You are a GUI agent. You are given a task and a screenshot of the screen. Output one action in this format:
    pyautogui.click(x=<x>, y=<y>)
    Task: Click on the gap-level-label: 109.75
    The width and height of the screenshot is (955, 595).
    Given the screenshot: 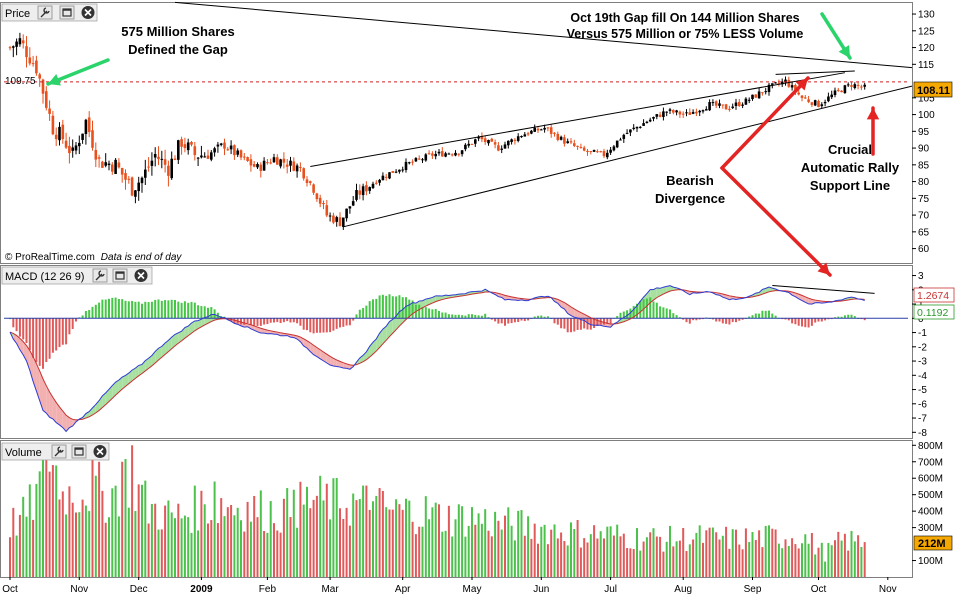 What is the action you would take?
    pyautogui.click(x=20, y=81)
    